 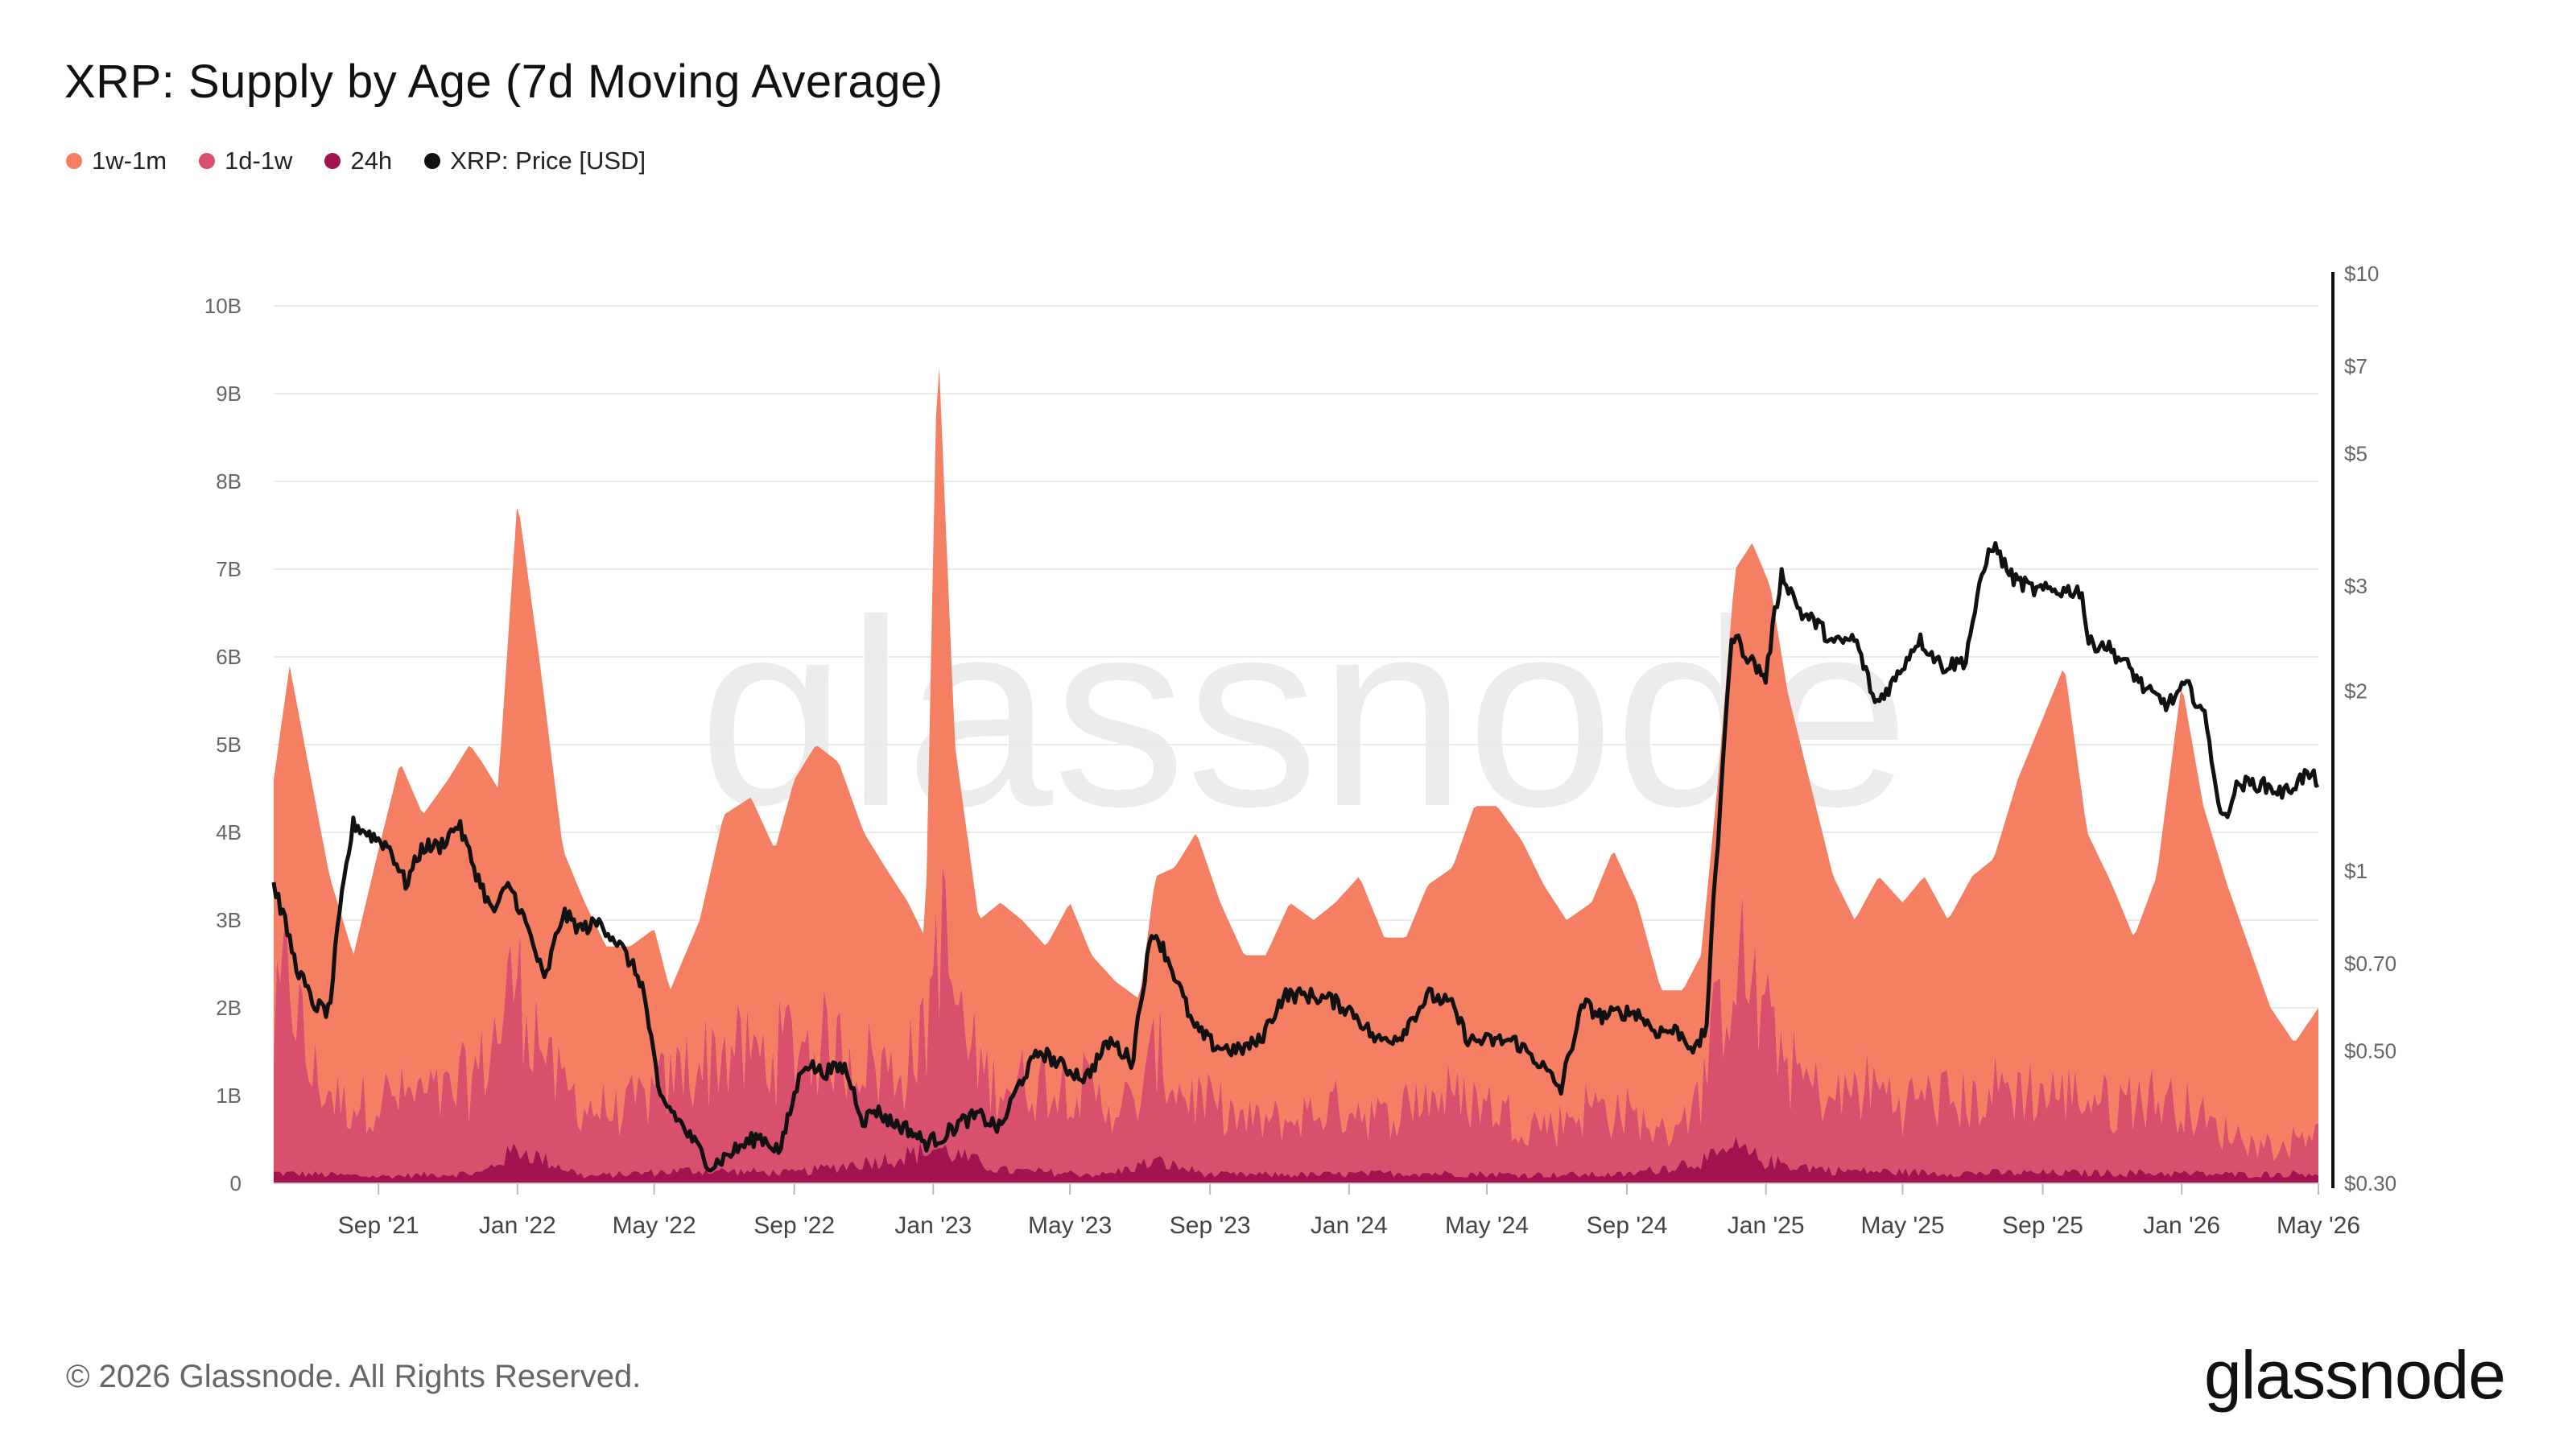 What do you see at coordinates (129, 161) in the screenshot?
I see `legend-label-1w-1m: 1w-1m` at bounding box center [129, 161].